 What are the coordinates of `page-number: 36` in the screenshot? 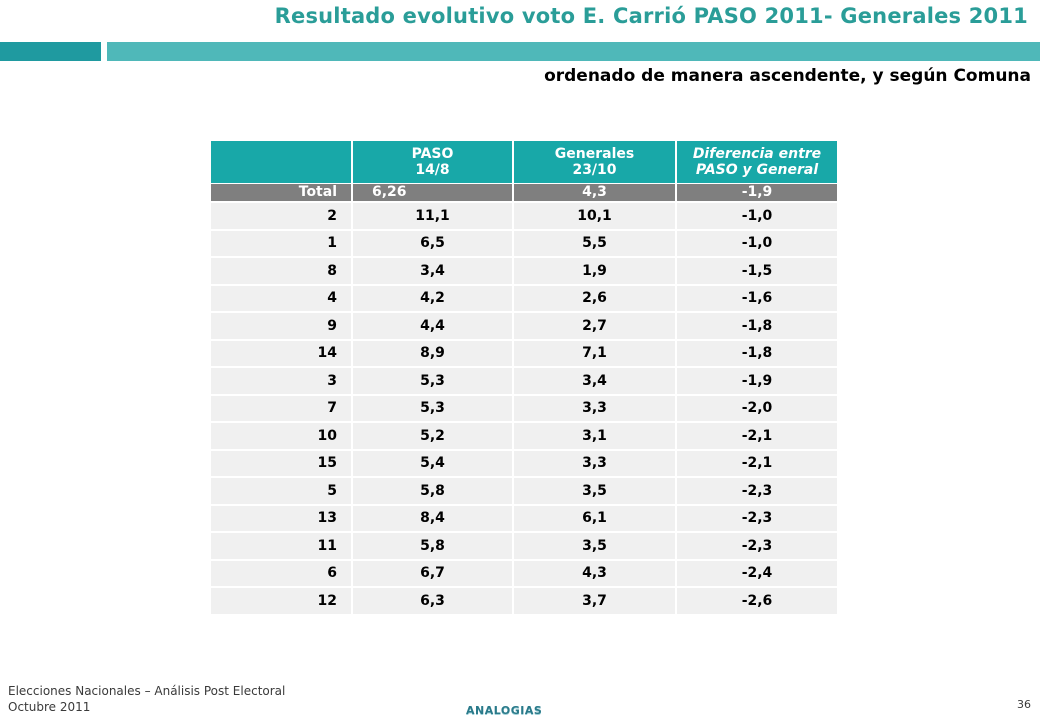 It's located at (1024, 704).